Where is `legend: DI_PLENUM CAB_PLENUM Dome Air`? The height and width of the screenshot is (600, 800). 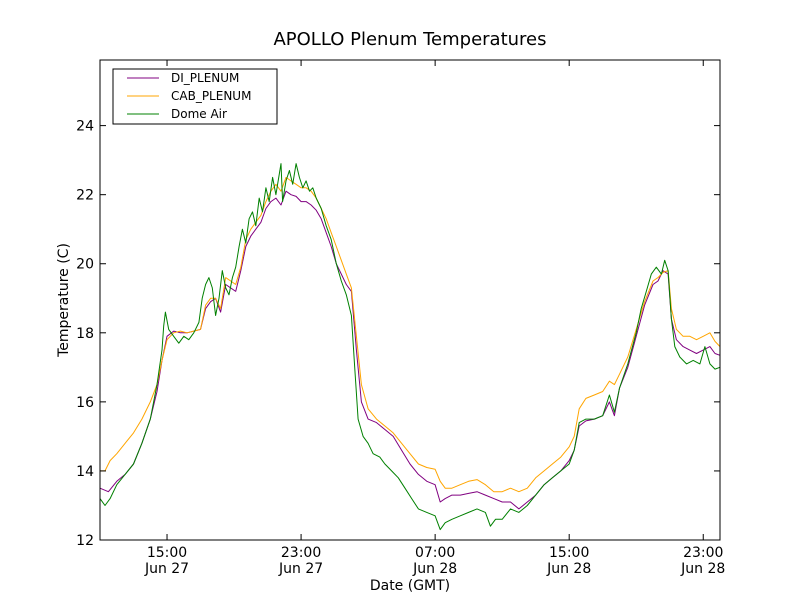
legend: DI_PLENUM CAB_PLENUM Dome Air is located at coordinates (195, 96).